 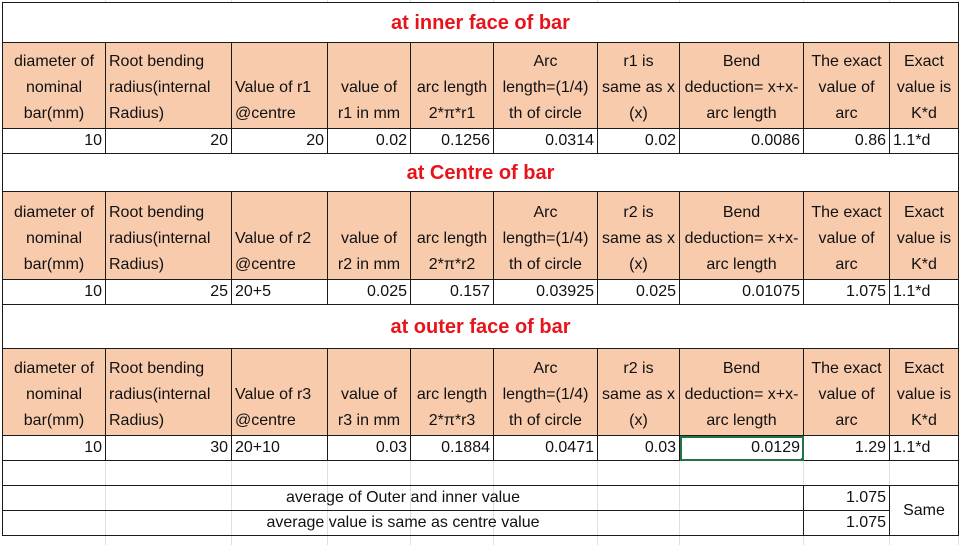 I want to click on cell-x: 0.03, so click(x=638, y=448).